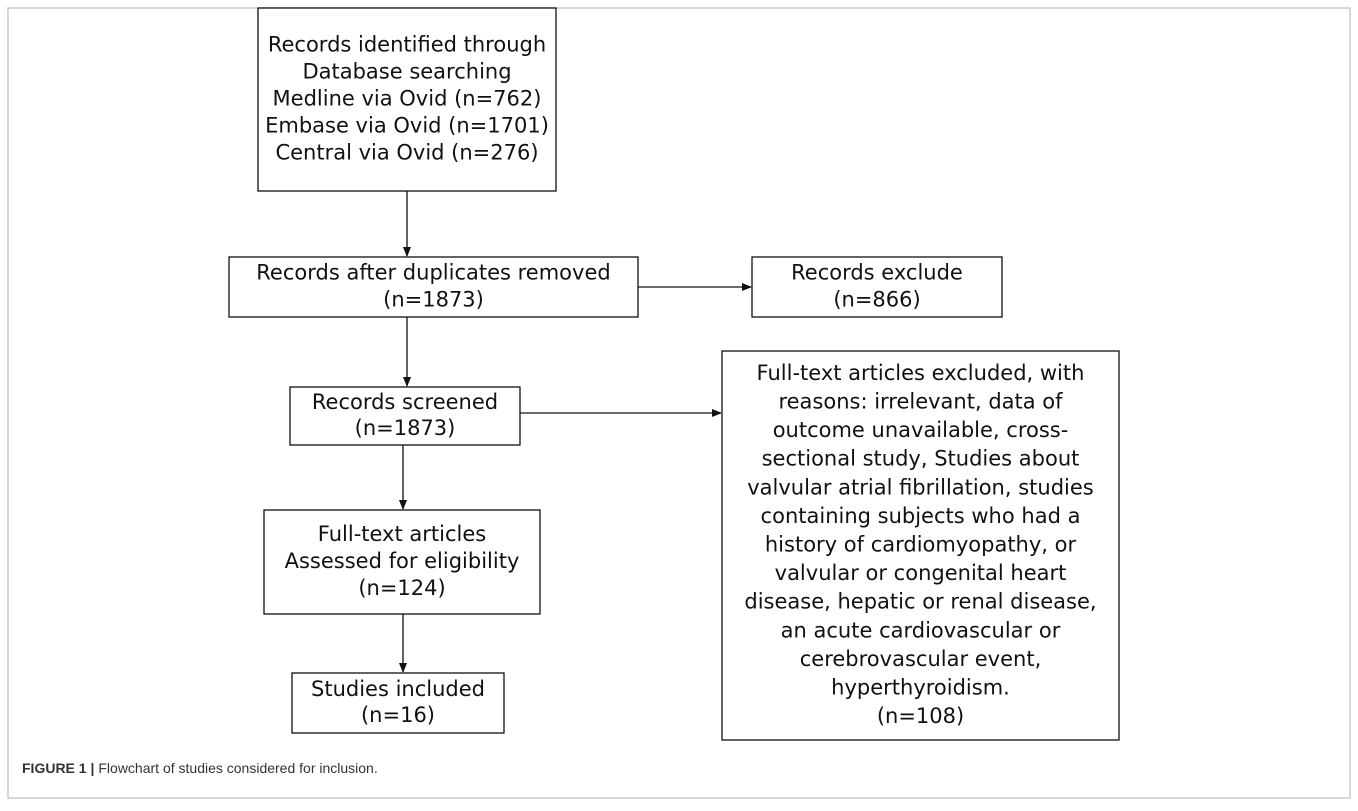  Describe the element at coordinates (406, 72) in the screenshot. I see `box-line: Database searching` at that location.